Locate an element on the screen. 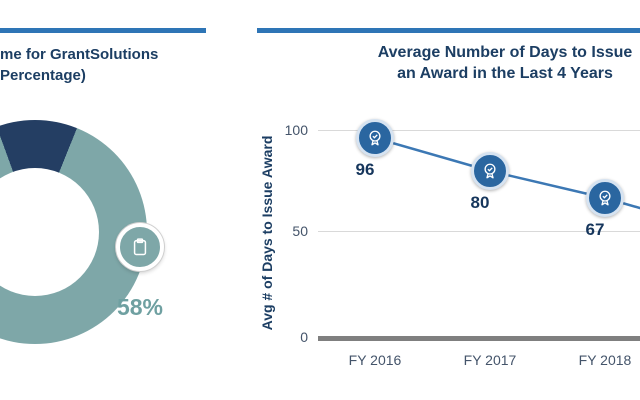 The image size is (640, 400). left-accent-bar is located at coordinates (103, 30).